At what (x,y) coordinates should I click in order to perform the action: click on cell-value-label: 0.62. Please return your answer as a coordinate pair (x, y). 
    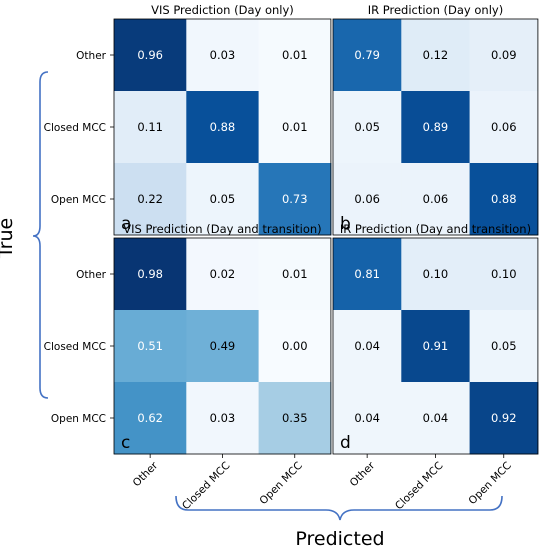
    Looking at the image, I should click on (150, 418).